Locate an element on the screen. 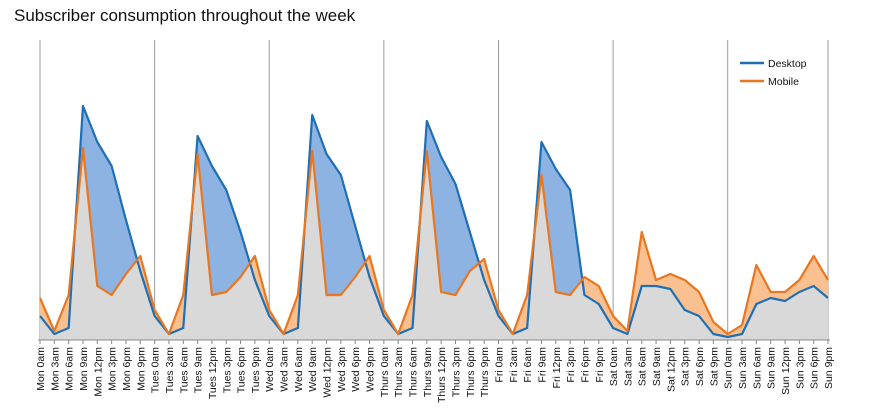 The image size is (896, 418). x-tick-label: Sun 6pm is located at coordinates (815, 368).